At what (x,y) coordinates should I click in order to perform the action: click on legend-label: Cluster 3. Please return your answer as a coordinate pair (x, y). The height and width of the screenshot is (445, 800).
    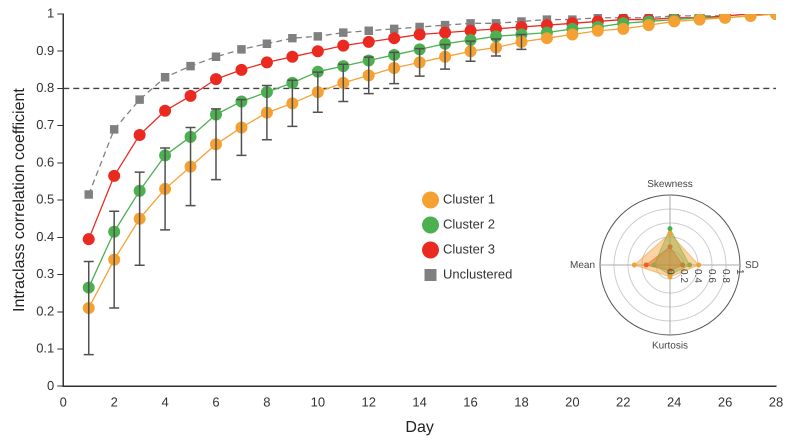
    Looking at the image, I should click on (469, 249).